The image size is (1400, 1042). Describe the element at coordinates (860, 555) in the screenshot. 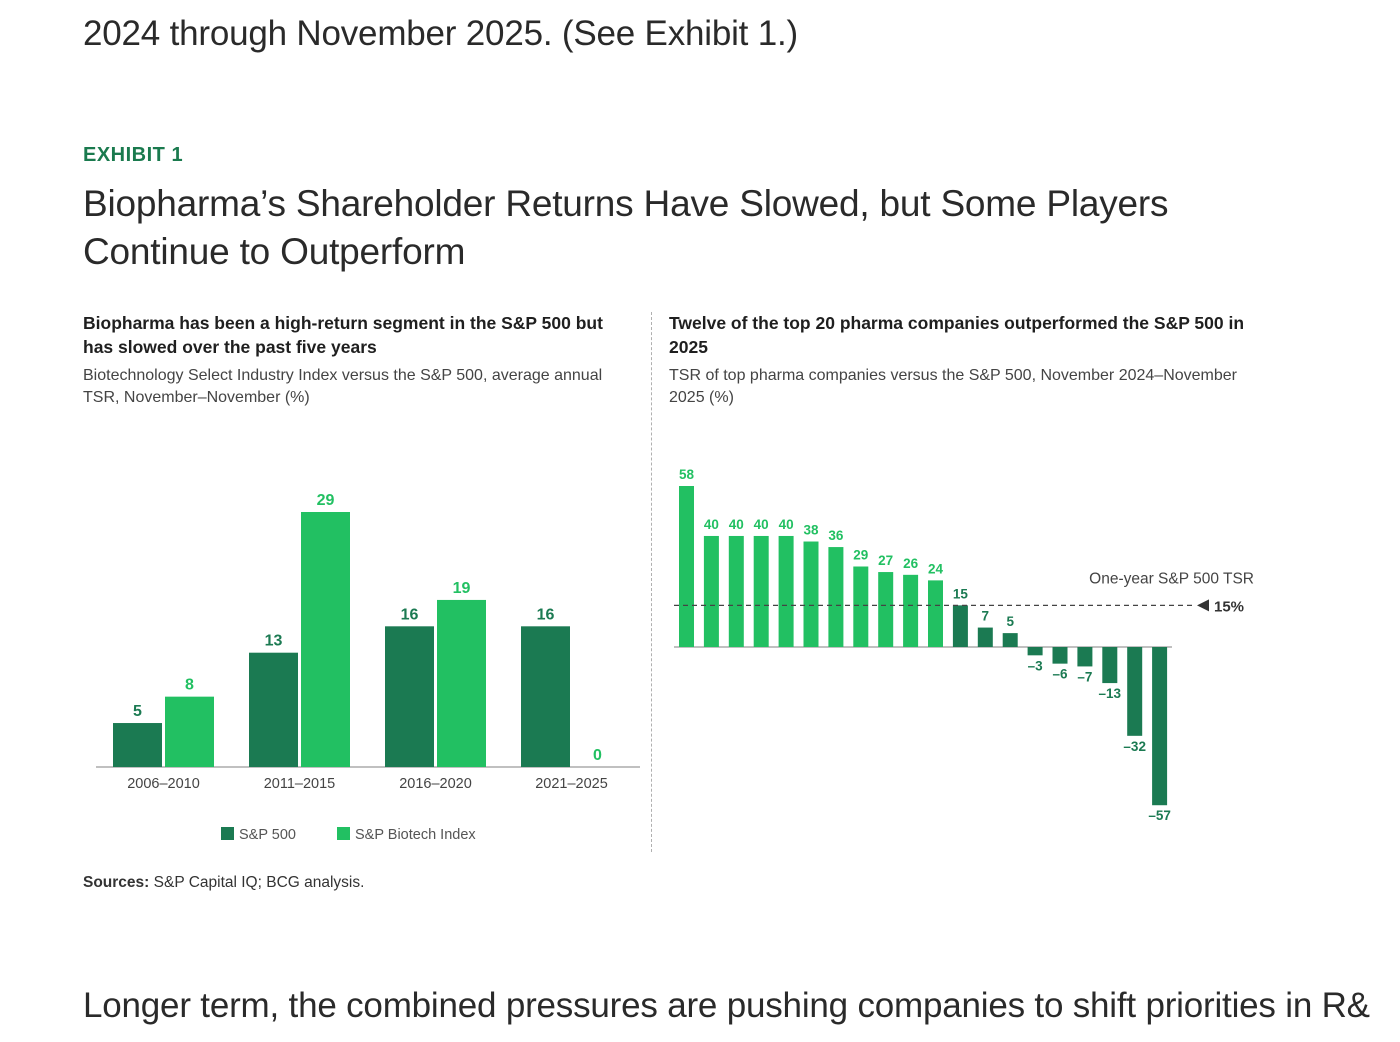

I see `right-bar-value-label: 29` at that location.